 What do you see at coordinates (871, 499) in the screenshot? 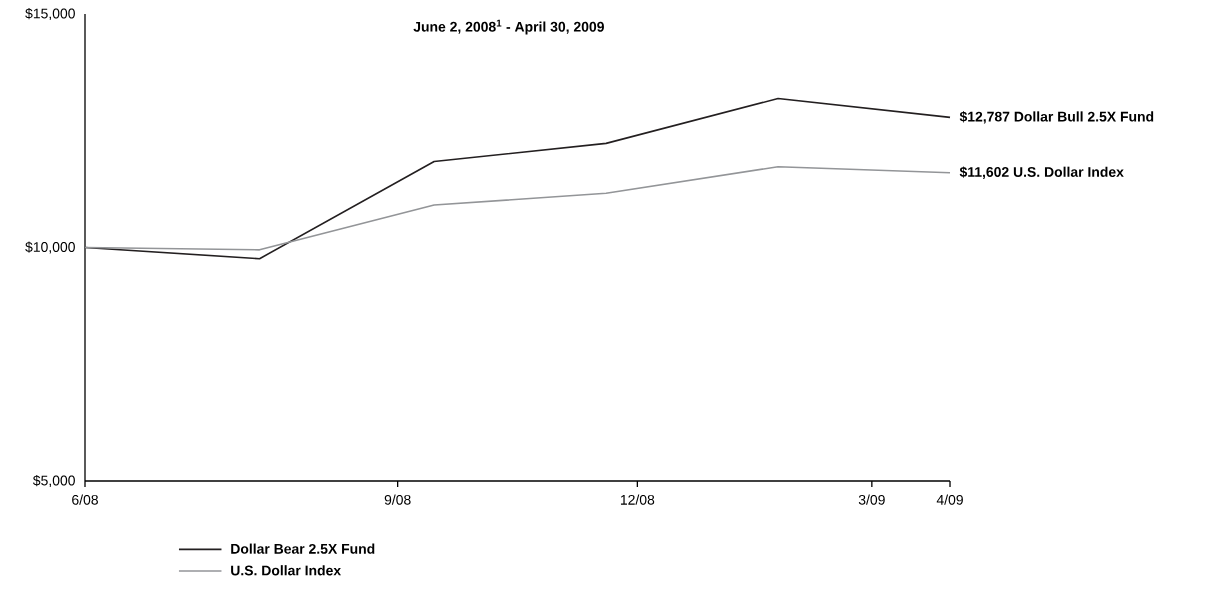
I see `x-tick-label: 3/09` at bounding box center [871, 499].